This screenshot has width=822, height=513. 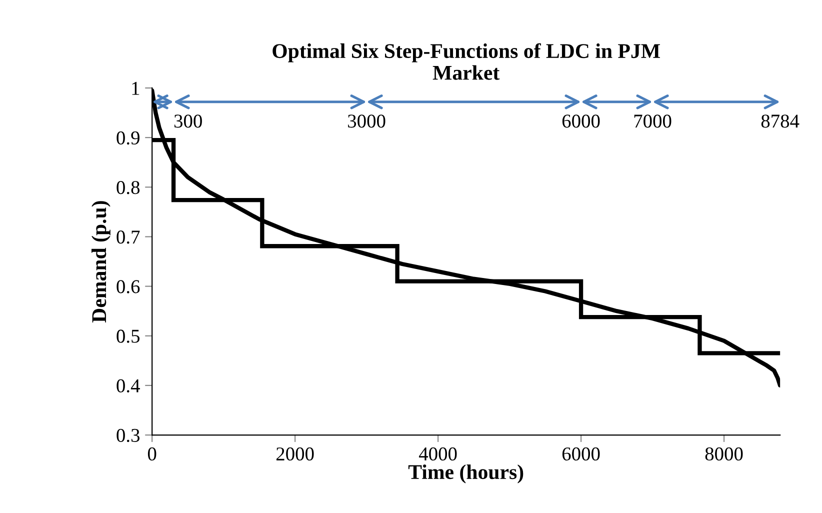 What do you see at coordinates (780, 121) in the screenshot?
I see `annotation: 8784` at bounding box center [780, 121].